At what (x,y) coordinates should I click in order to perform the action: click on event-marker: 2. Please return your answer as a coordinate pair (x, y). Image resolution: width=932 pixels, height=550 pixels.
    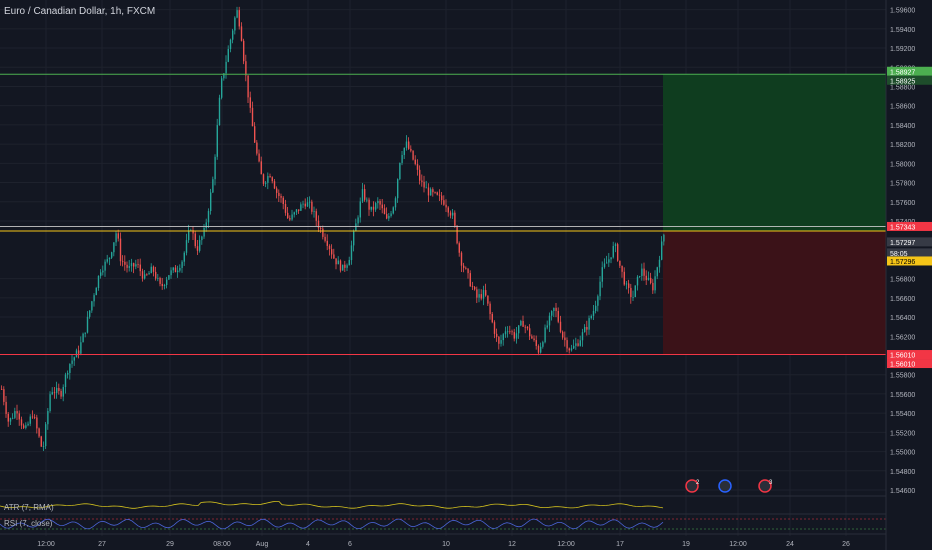
    Looking at the image, I should click on (692, 486).